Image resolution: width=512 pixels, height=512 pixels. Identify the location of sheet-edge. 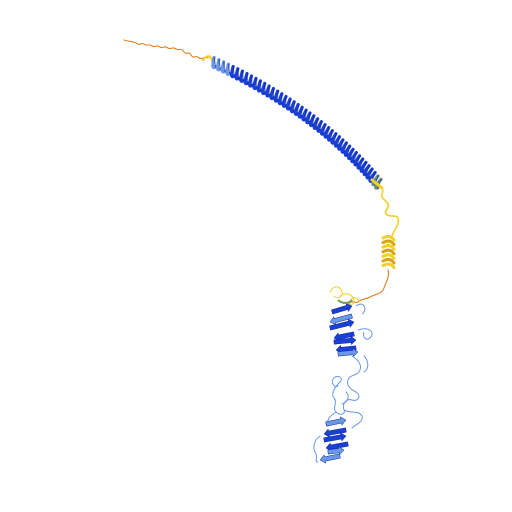
(345, 301).